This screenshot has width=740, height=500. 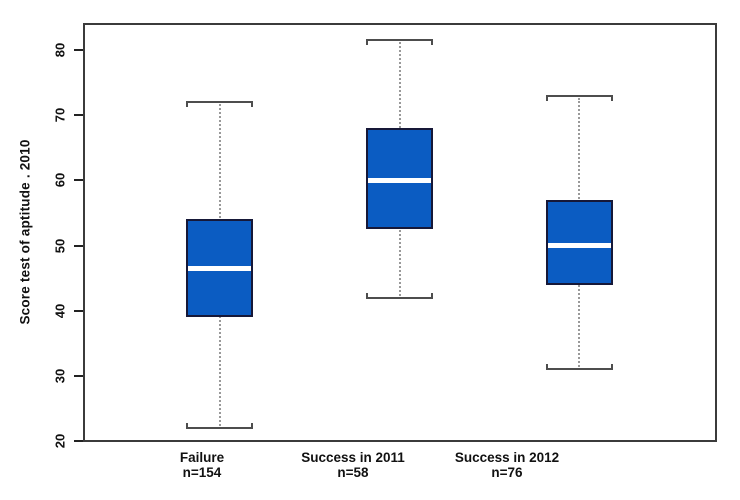 I want to click on y-axis-tick-label: 20, so click(x=60, y=441).